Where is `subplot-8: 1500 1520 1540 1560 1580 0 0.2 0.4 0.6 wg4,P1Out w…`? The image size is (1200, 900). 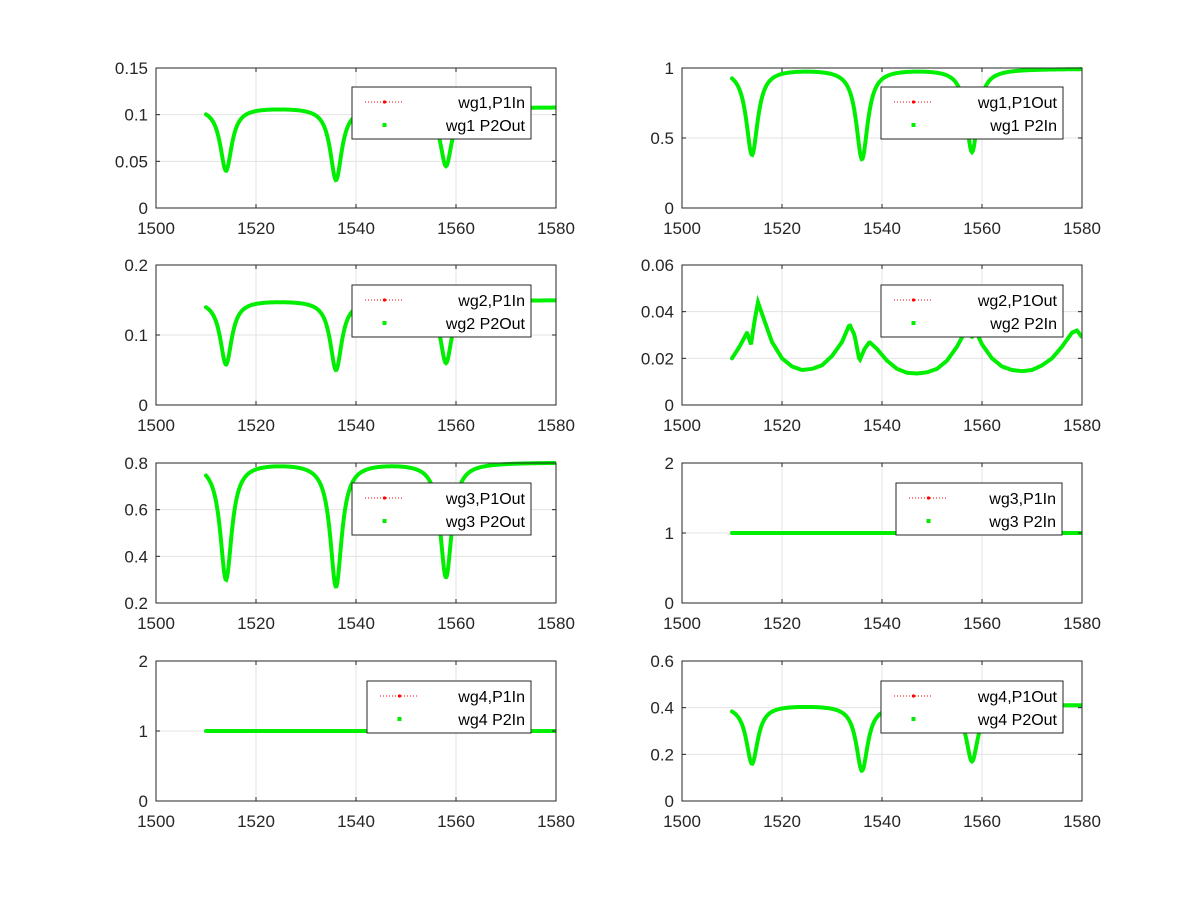
subplot-8: 1500 1520 1540 1560 1580 0 0.2 0.4 0.6 wg4,P1Out w… is located at coordinates (875, 741).